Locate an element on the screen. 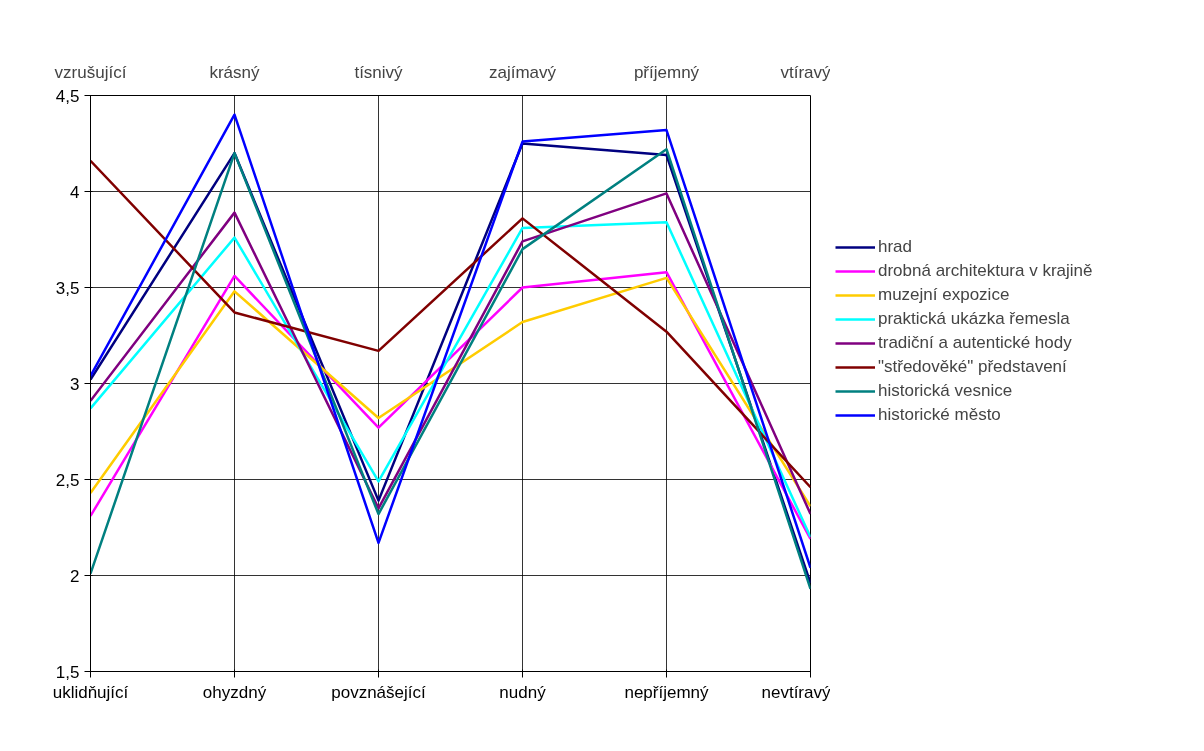 The width and height of the screenshot is (1204, 751). y-tick-label: 3,5 is located at coordinates (67, 288).